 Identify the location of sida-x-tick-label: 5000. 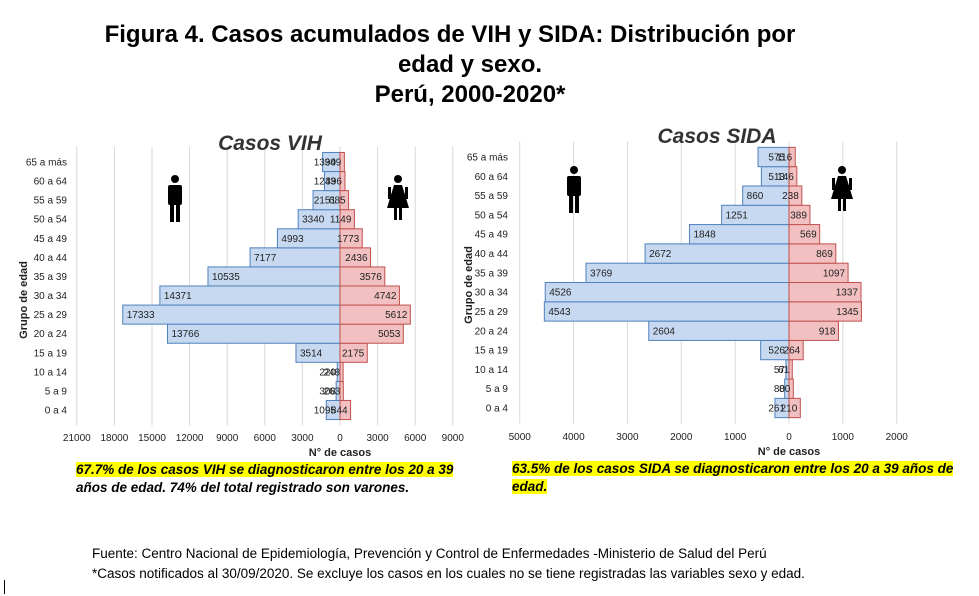
(520, 437).